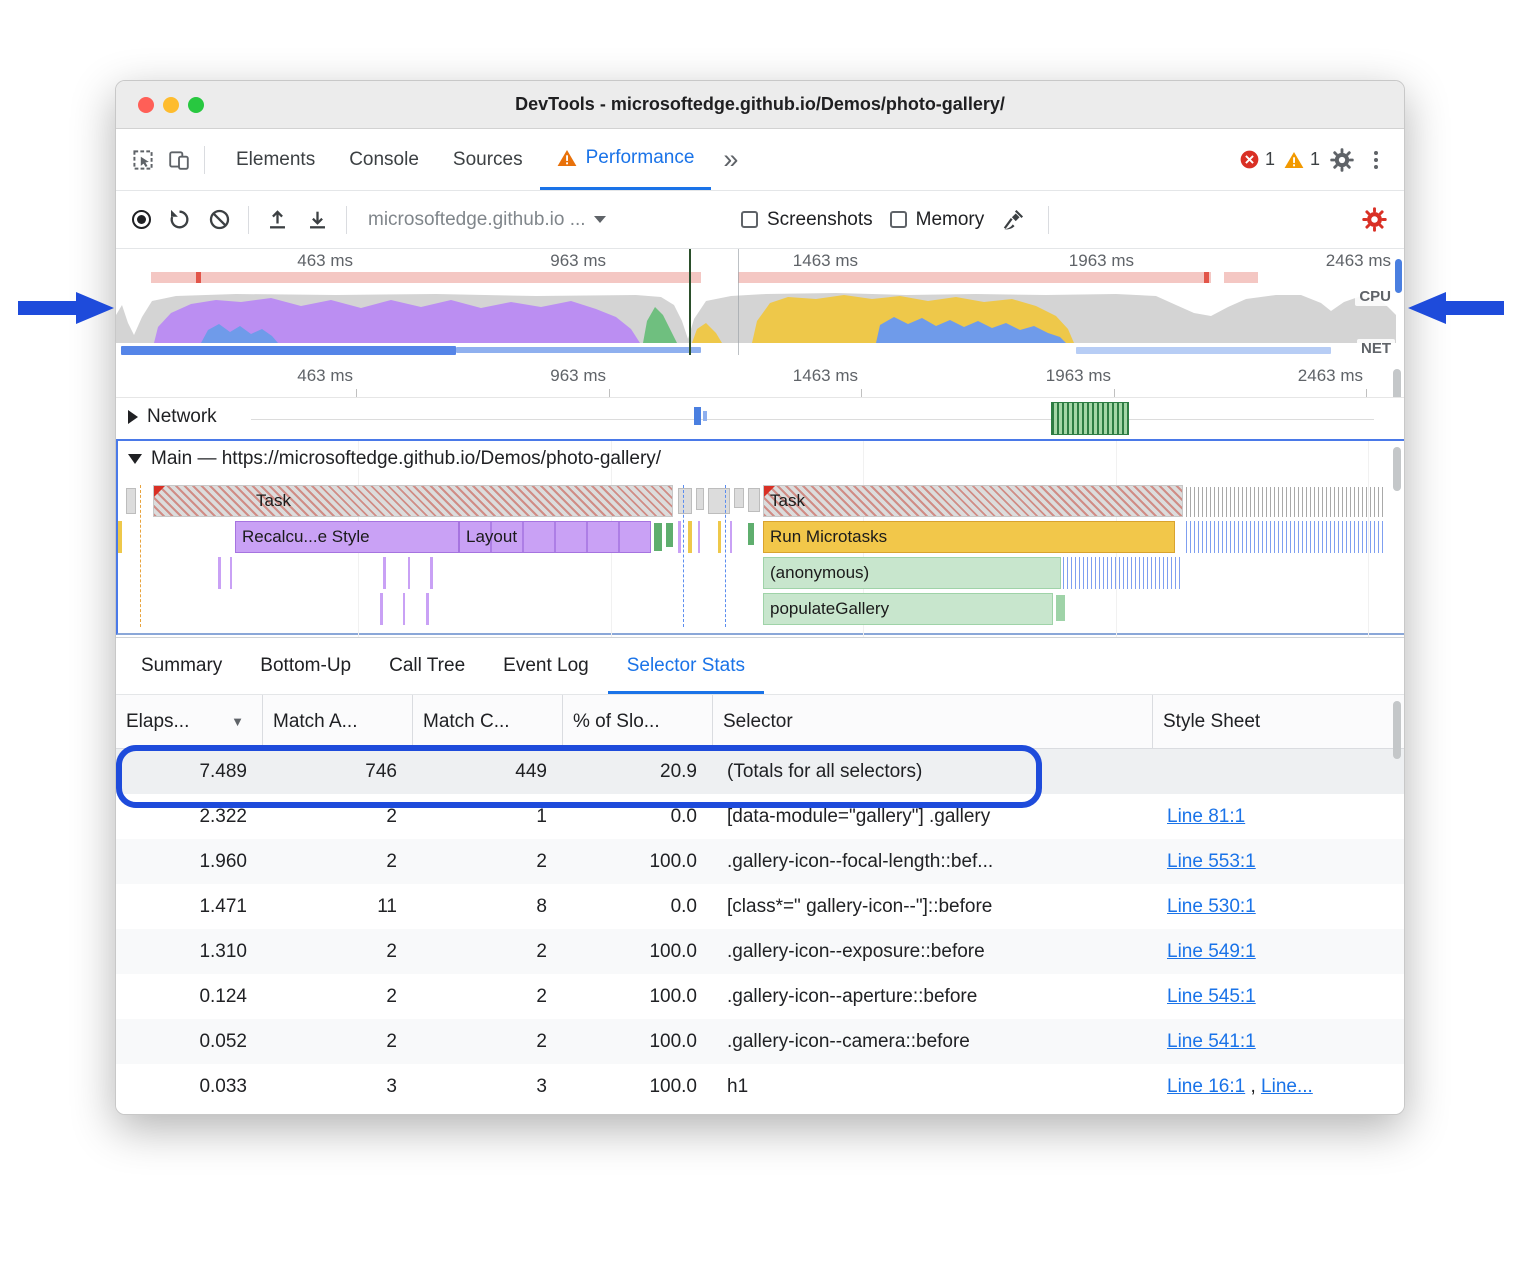 This screenshot has width=1520, height=1264. Describe the element at coordinates (325, 260) in the screenshot. I see `overview-time-label: 463 ms` at that location.